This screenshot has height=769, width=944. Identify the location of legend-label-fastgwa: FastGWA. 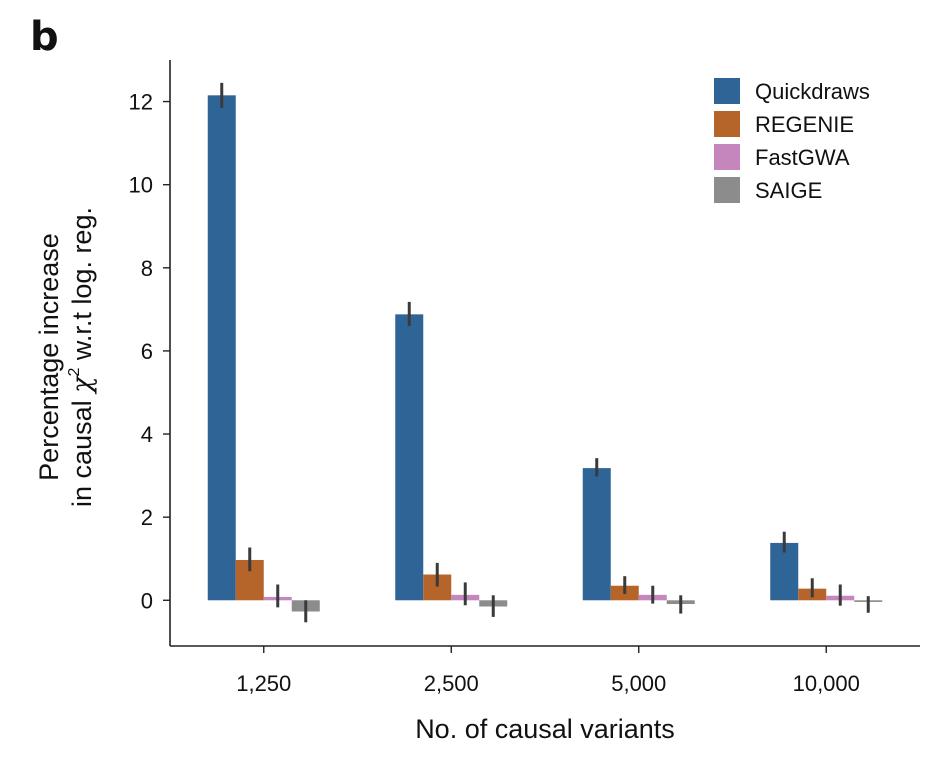
(802, 157).